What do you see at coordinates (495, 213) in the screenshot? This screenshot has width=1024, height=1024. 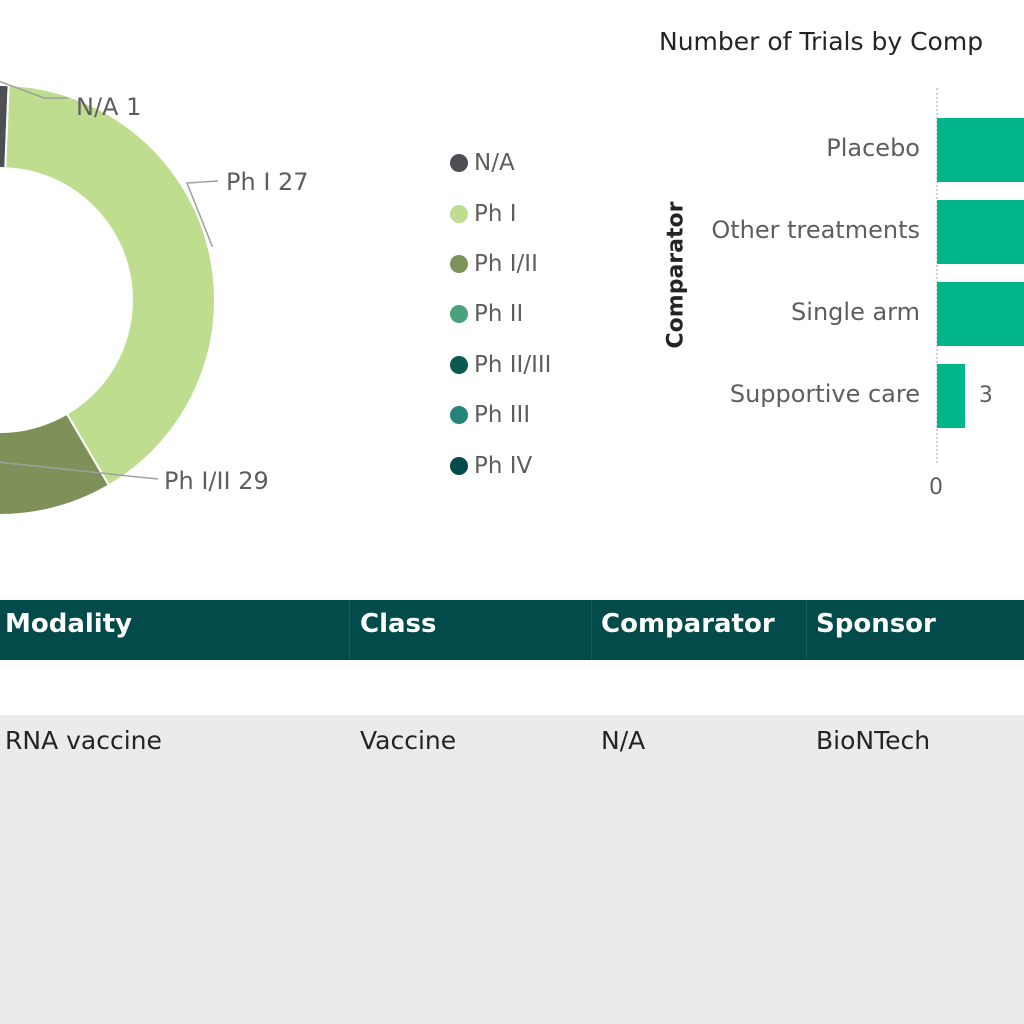 I see `legend-label: Ph I` at bounding box center [495, 213].